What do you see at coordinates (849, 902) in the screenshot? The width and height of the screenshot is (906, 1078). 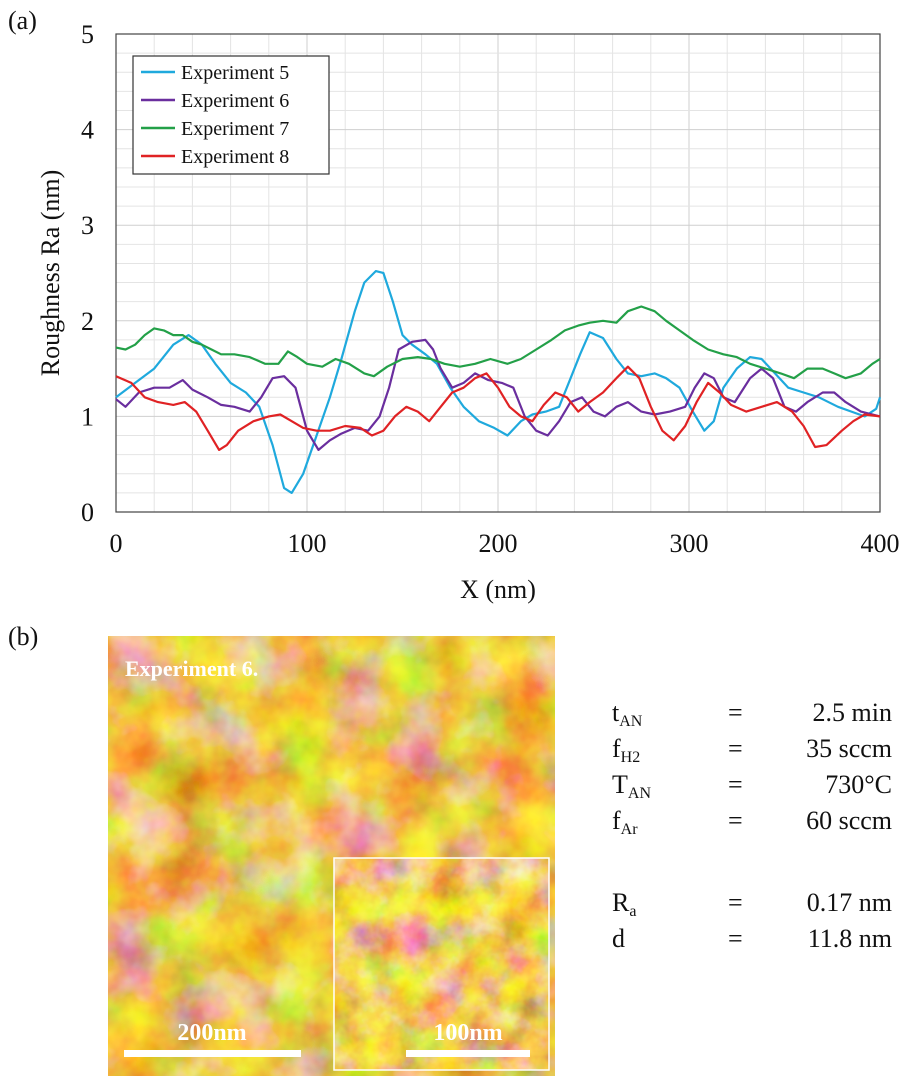 I see `result-value: 0.17 nm` at bounding box center [849, 902].